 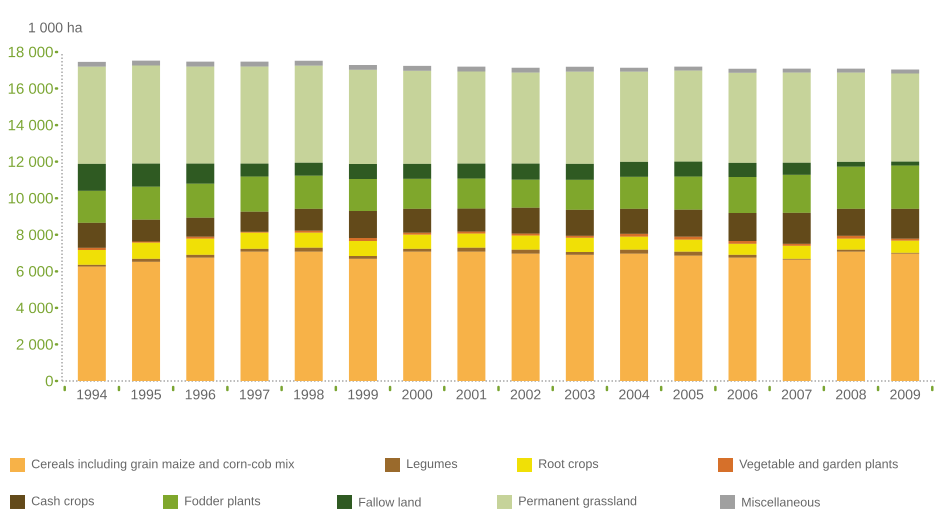 I want to click on x-tick-label: 2002, so click(x=525, y=395).